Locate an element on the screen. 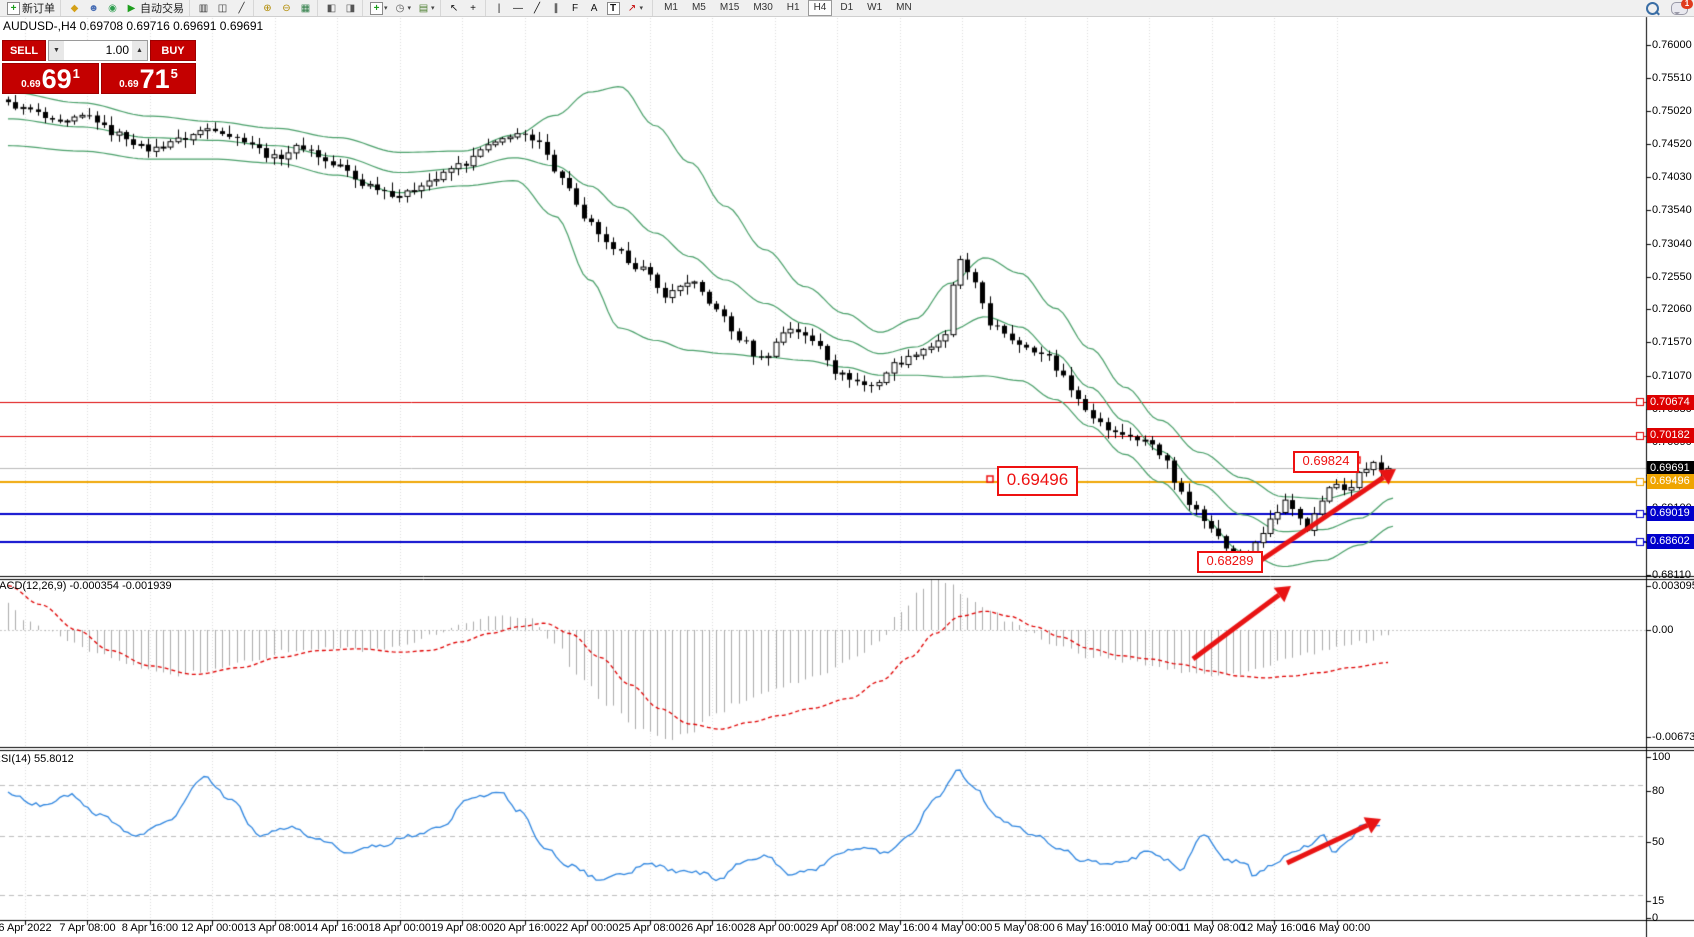 This screenshot has height=937, width=1694. chat-icon: 1 is located at coordinates (1682, 7).